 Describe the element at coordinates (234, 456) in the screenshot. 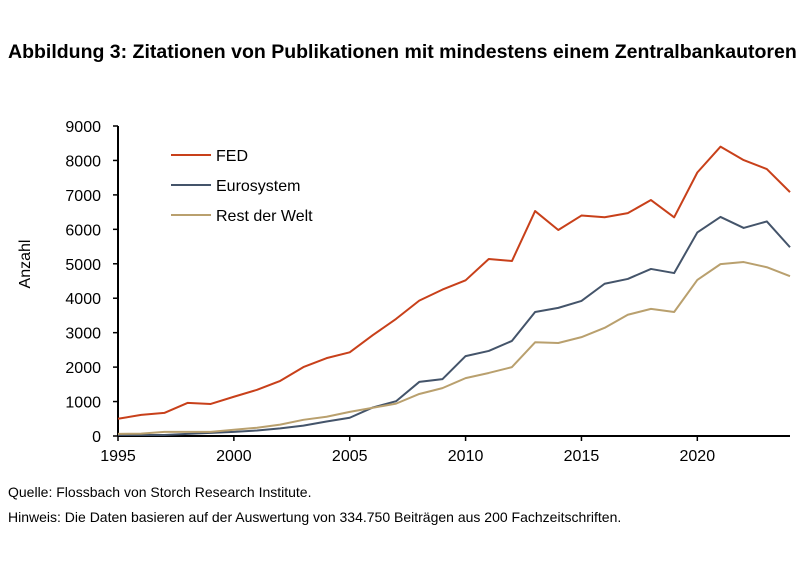

I see `x-tick-label: 2000` at that location.